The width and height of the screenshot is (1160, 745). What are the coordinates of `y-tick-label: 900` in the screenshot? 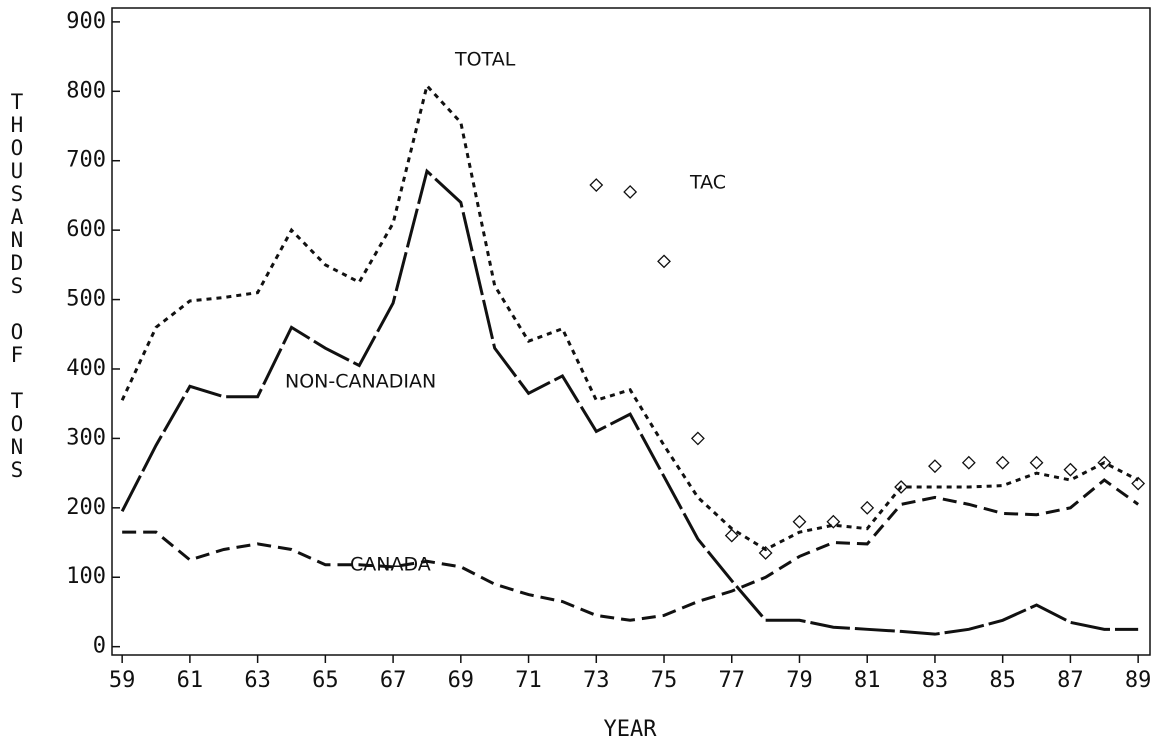 It's located at (86, 21).